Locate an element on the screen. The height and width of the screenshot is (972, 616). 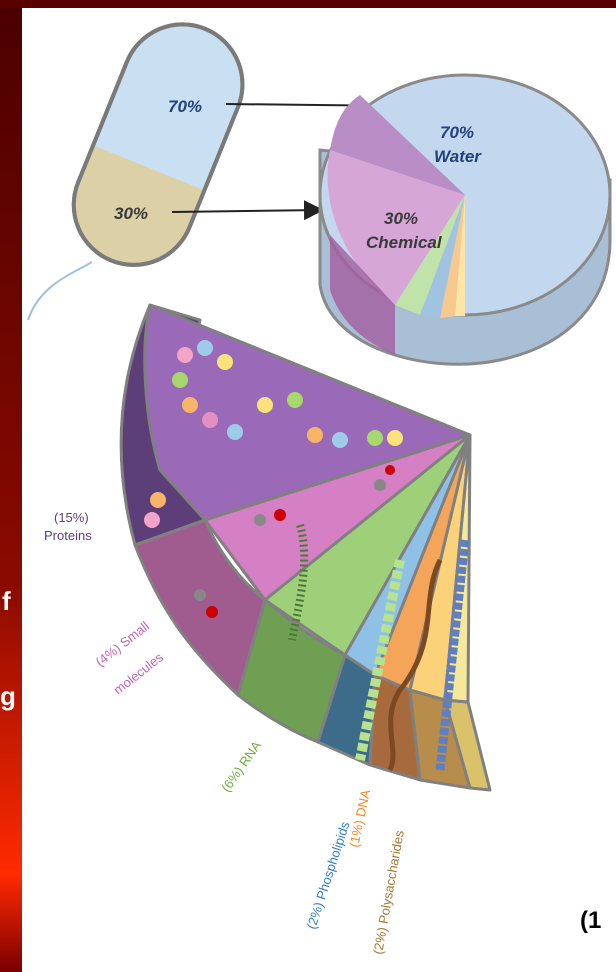
side-panel is located at coordinates (11, 486).